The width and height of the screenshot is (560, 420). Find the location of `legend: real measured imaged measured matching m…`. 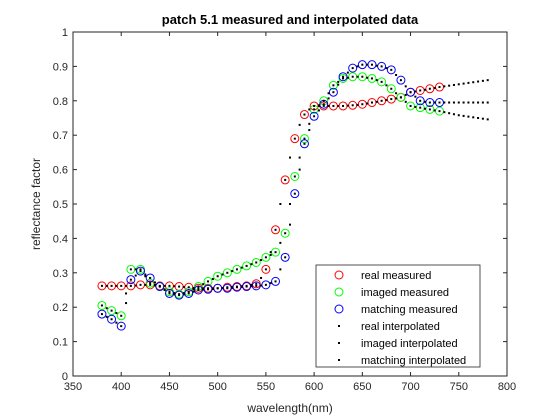

legend: real measured imaged measured matching m… is located at coordinates (398, 316).